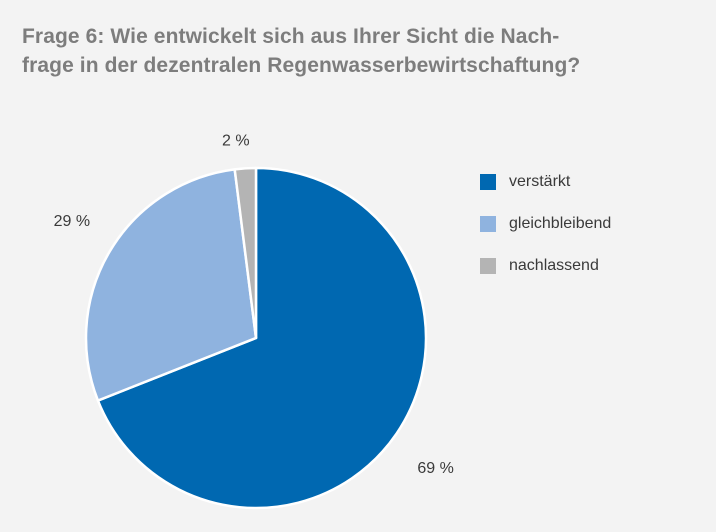 The height and width of the screenshot is (532, 716). What do you see at coordinates (245, 253) in the screenshot?
I see `pie-slice-nachlassend` at bounding box center [245, 253].